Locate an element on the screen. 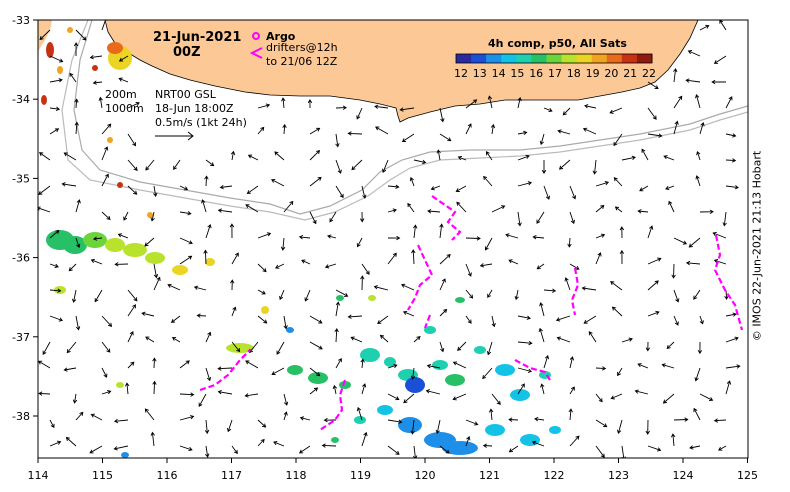 The width and height of the screenshot is (790, 492). x-tick-label: 116 is located at coordinates (167, 475).